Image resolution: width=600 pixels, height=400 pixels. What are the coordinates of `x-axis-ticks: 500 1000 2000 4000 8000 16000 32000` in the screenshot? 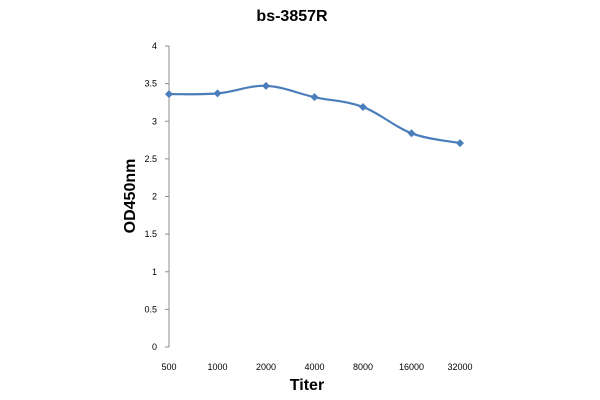 It's located at (316, 367).